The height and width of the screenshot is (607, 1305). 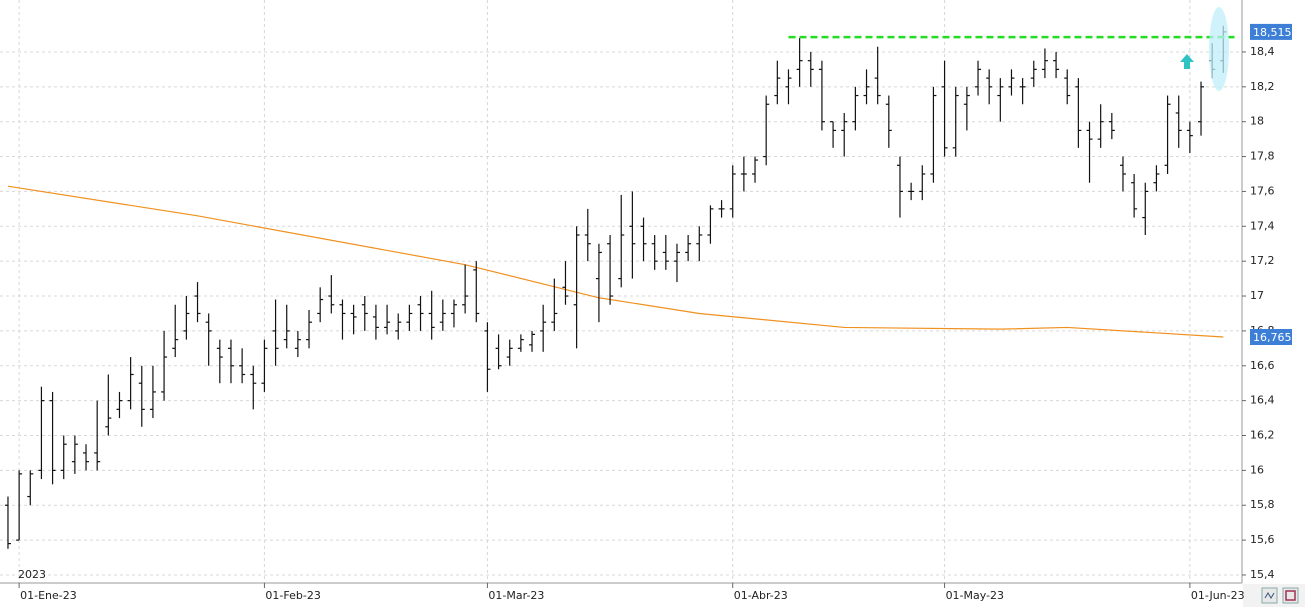 I want to click on y-tick-label: 17,6, so click(x=1262, y=190).